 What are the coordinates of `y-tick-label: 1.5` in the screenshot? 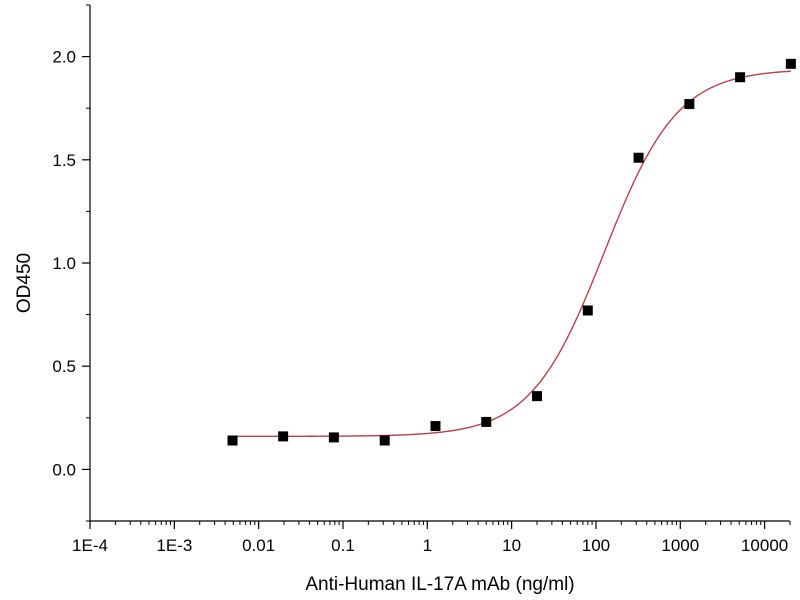 It's located at (64, 160).